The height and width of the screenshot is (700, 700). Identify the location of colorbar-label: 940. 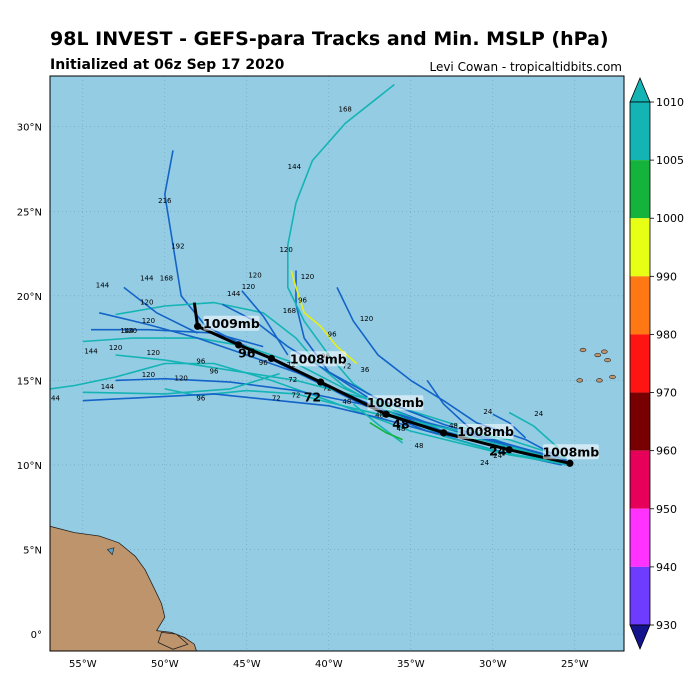
(666, 567).